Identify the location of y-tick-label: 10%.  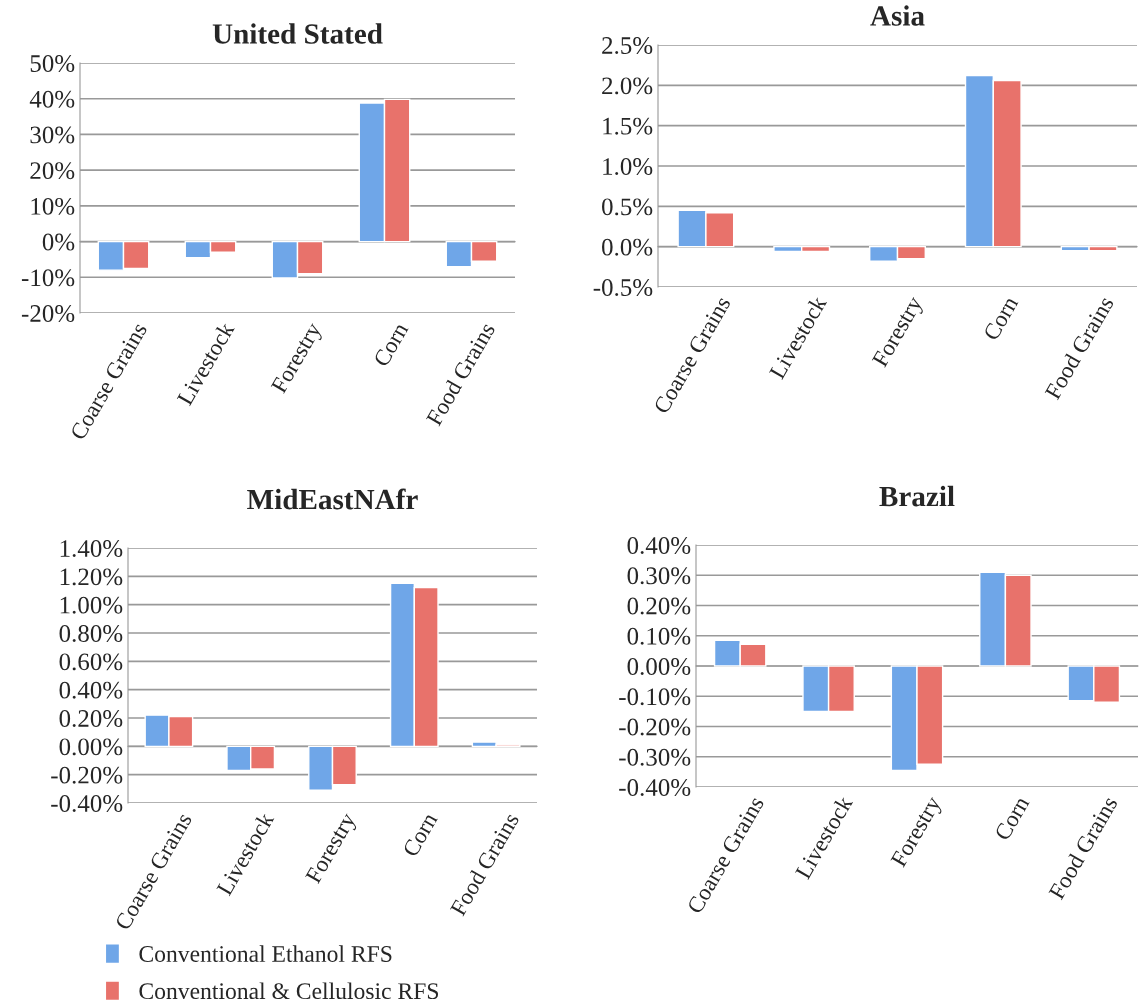
(53, 206).